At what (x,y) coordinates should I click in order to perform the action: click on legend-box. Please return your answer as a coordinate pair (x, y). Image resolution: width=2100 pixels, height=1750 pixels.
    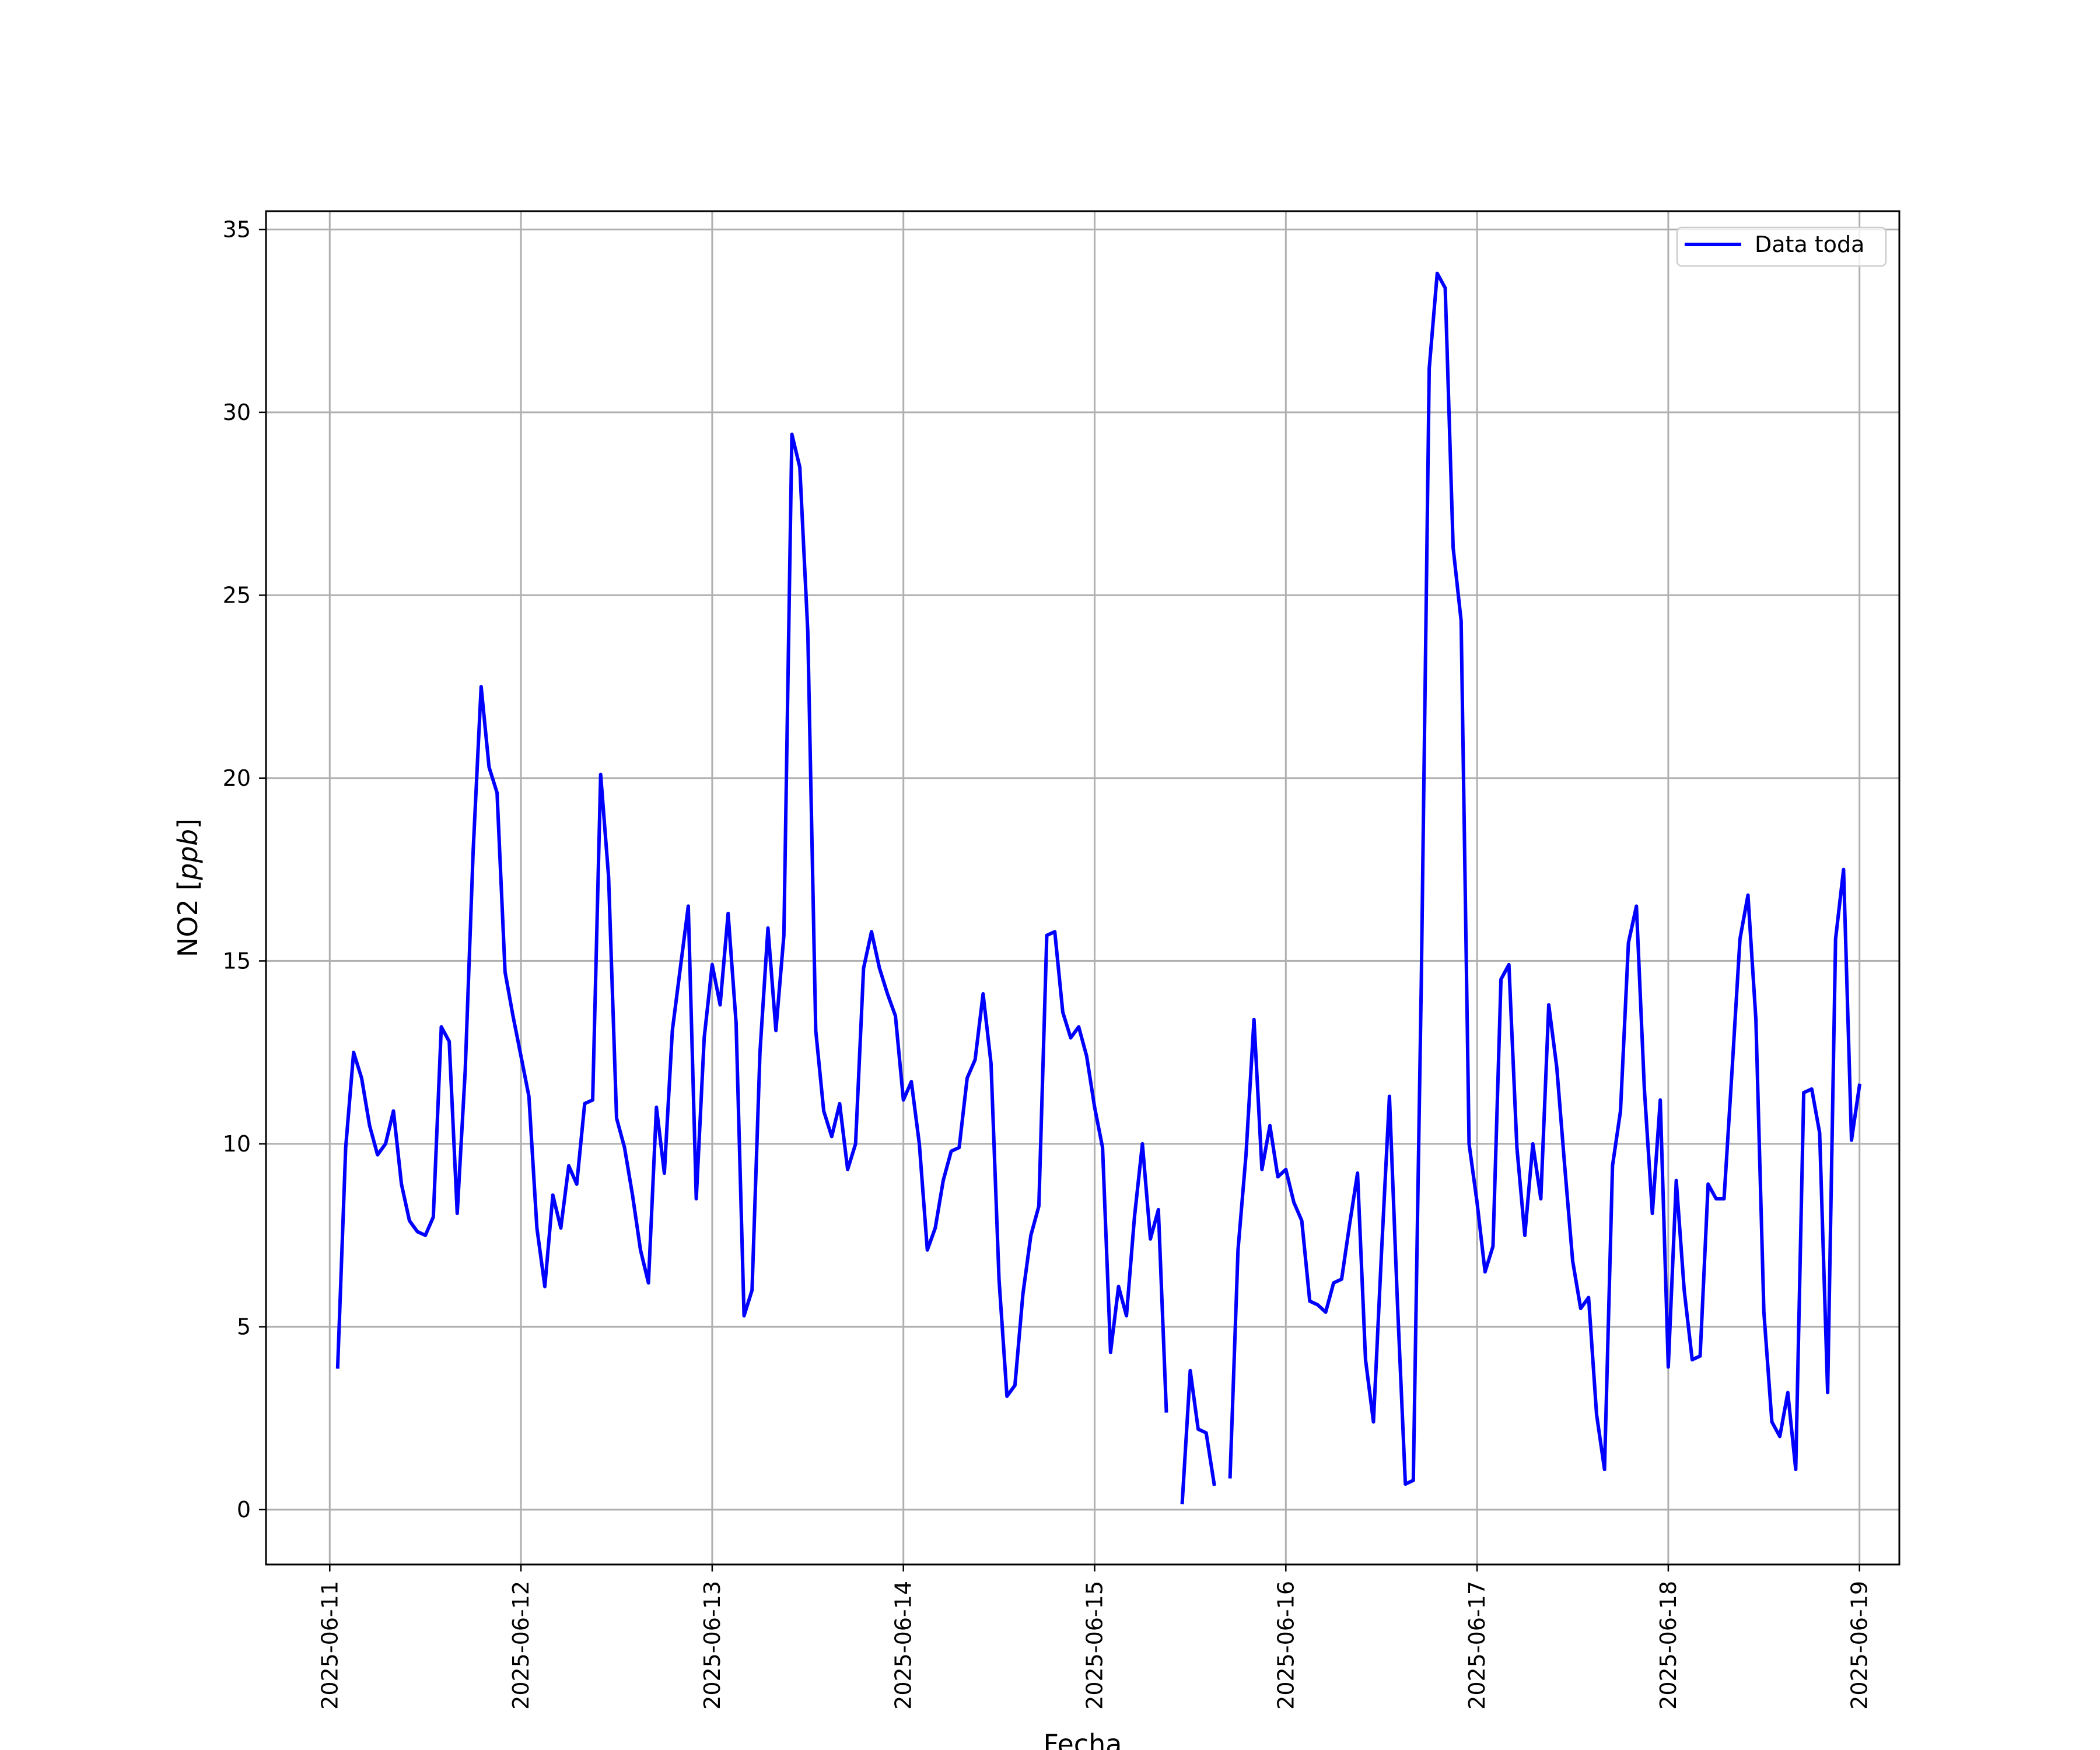
    Looking at the image, I should click on (1781, 246).